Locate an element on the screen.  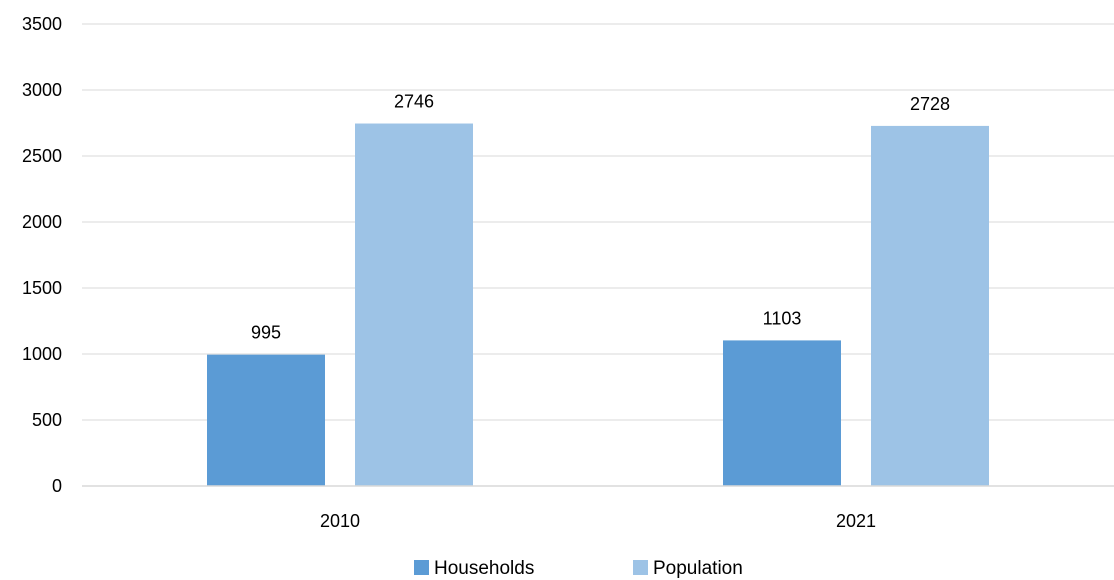
bar-population-2010 is located at coordinates (414, 304).